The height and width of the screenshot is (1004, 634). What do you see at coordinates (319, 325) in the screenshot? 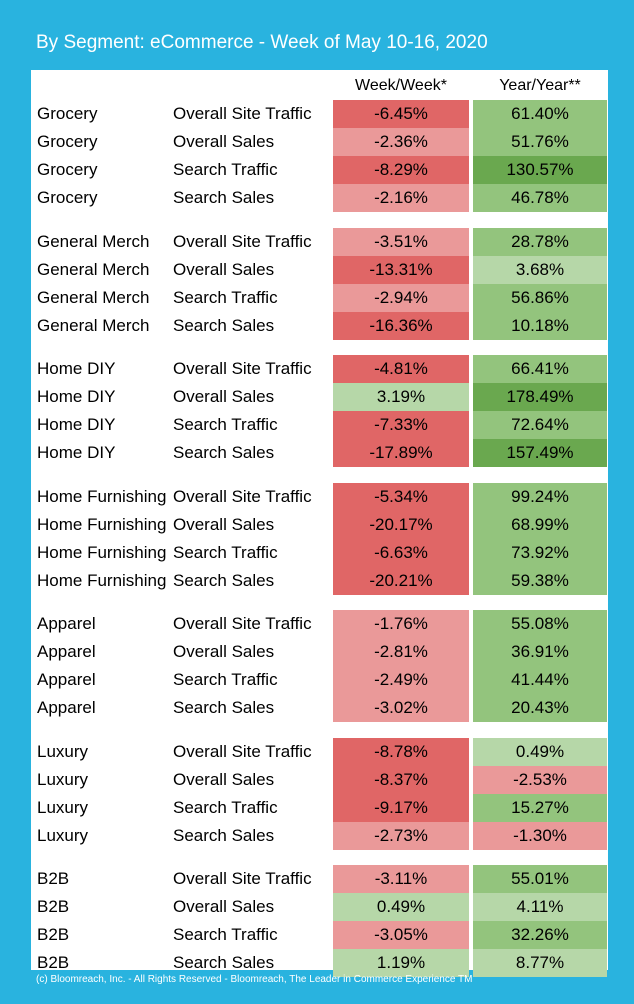
I see `table-row: General Merch Search Sales -16.36% 10.18%` at bounding box center [319, 325].